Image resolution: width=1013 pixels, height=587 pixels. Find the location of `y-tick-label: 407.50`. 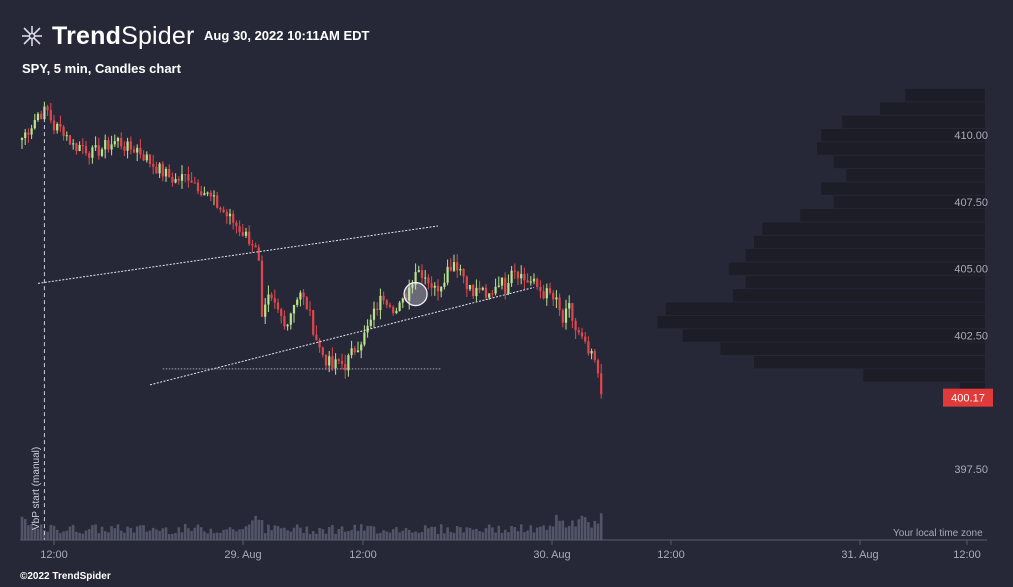

y-tick-label: 407.50 is located at coordinates (971, 203).